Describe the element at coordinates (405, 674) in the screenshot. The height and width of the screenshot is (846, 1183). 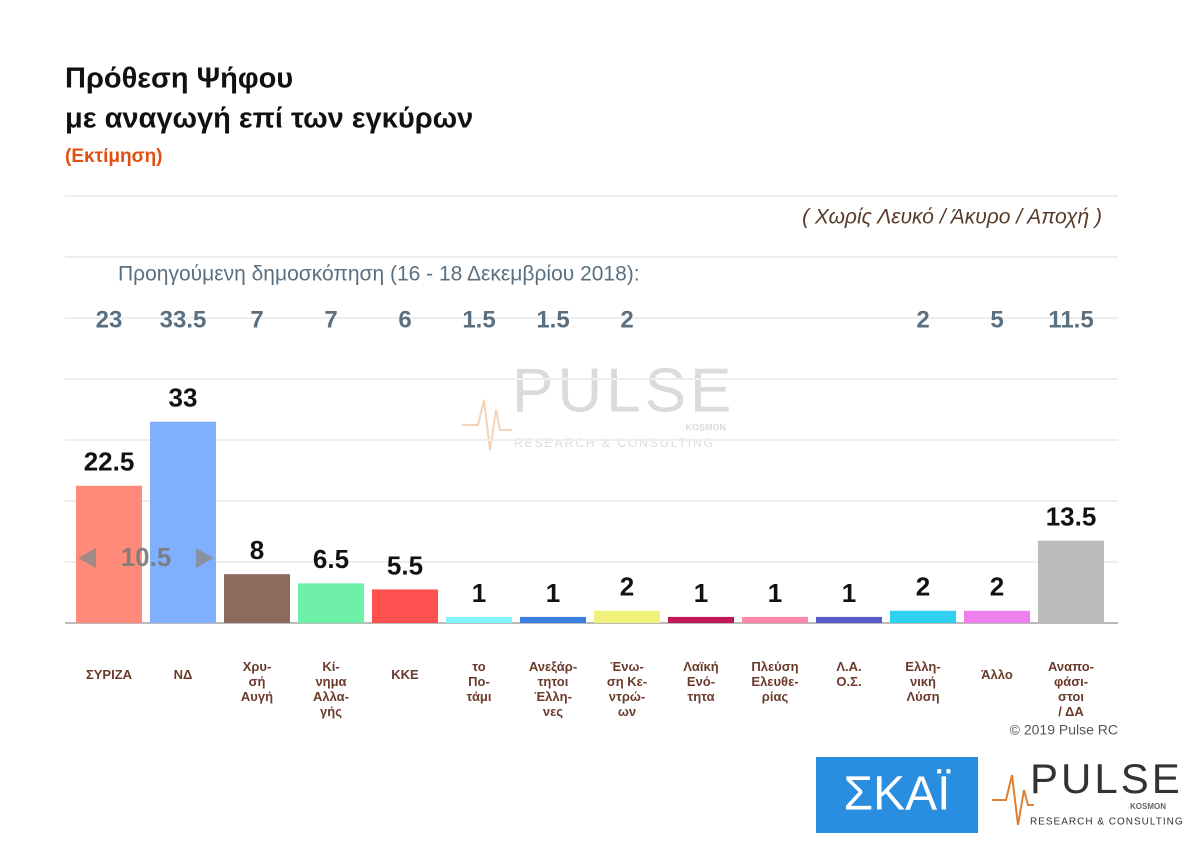
I see `x-tick-label-line: ΚΚΕ` at that location.